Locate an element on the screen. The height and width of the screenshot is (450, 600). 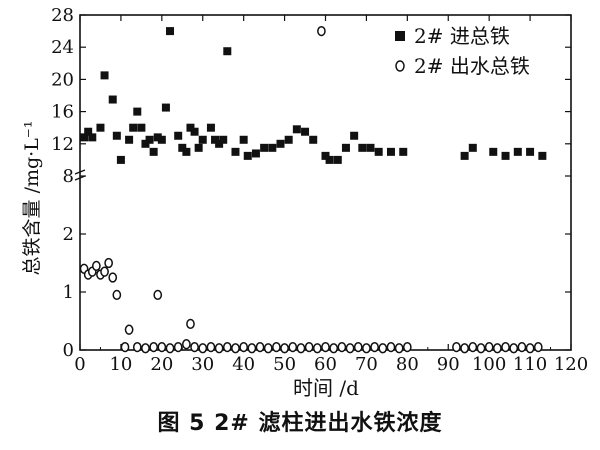
x-tick-label: 80 is located at coordinates (407, 364).